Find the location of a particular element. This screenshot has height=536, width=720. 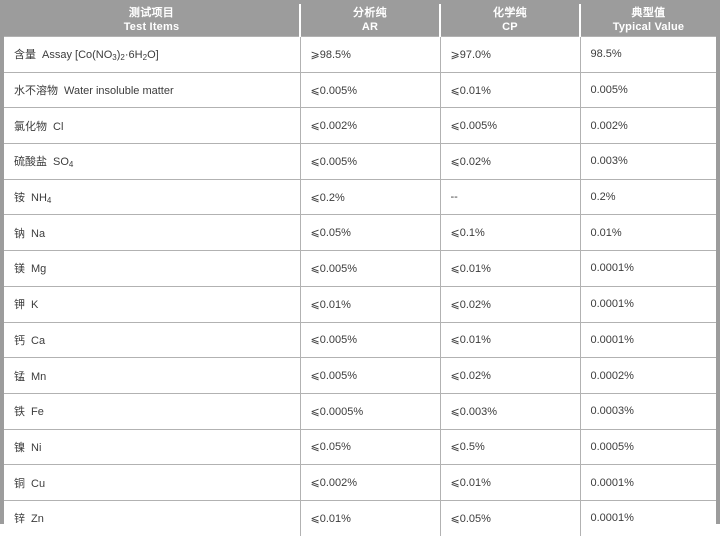

column-header-ar: 分析纯 AR is located at coordinates (370, 20).